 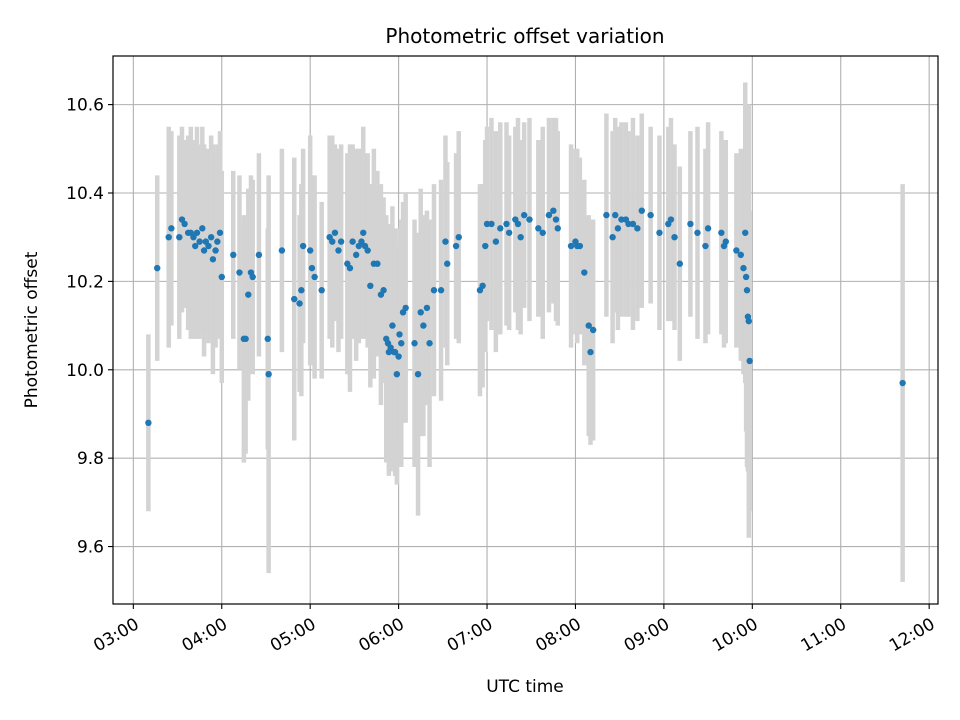 I want to click on y-tick-label: 10.0, so click(x=85, y=371).